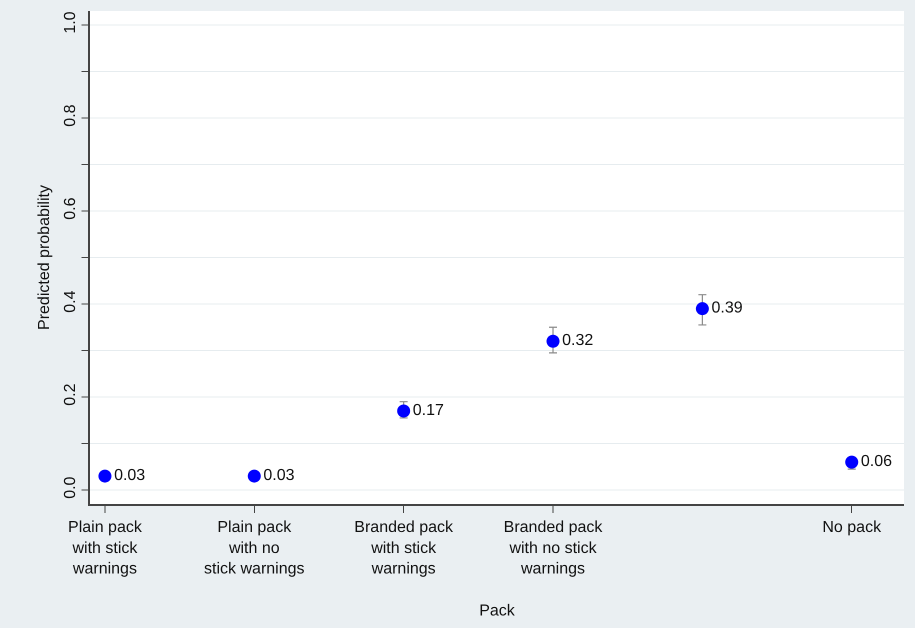 Image resolution: width=915 pixels, height=628 pixels. I want to click on y-tick-label: 0.6, so click(70, 208).